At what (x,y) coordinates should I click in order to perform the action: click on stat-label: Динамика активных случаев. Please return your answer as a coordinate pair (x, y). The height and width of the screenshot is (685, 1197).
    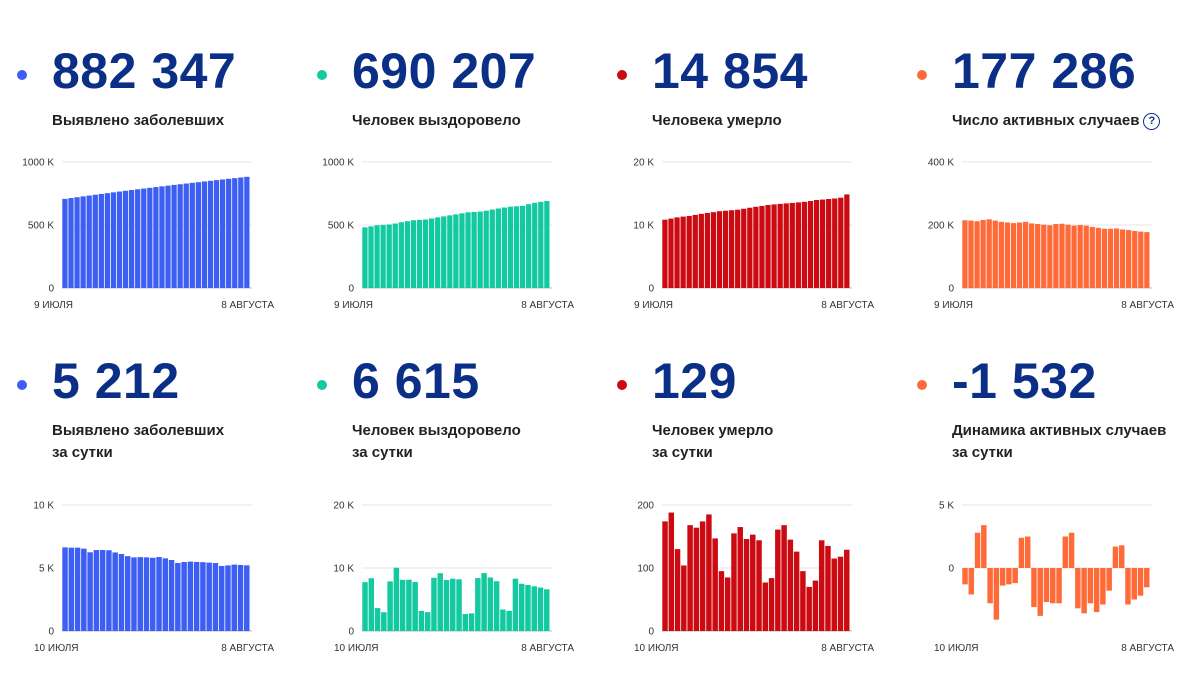
    Looking at the image, I should click on (1059, 430).